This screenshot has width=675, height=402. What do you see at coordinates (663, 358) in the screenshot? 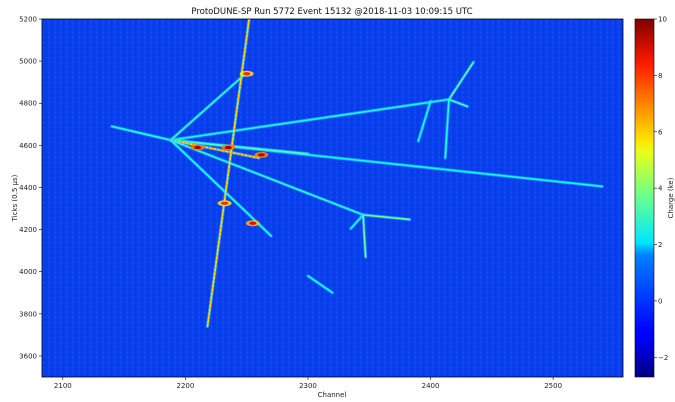
I see `colorbar-tick-label: −2` at bounding box center [663, 358].